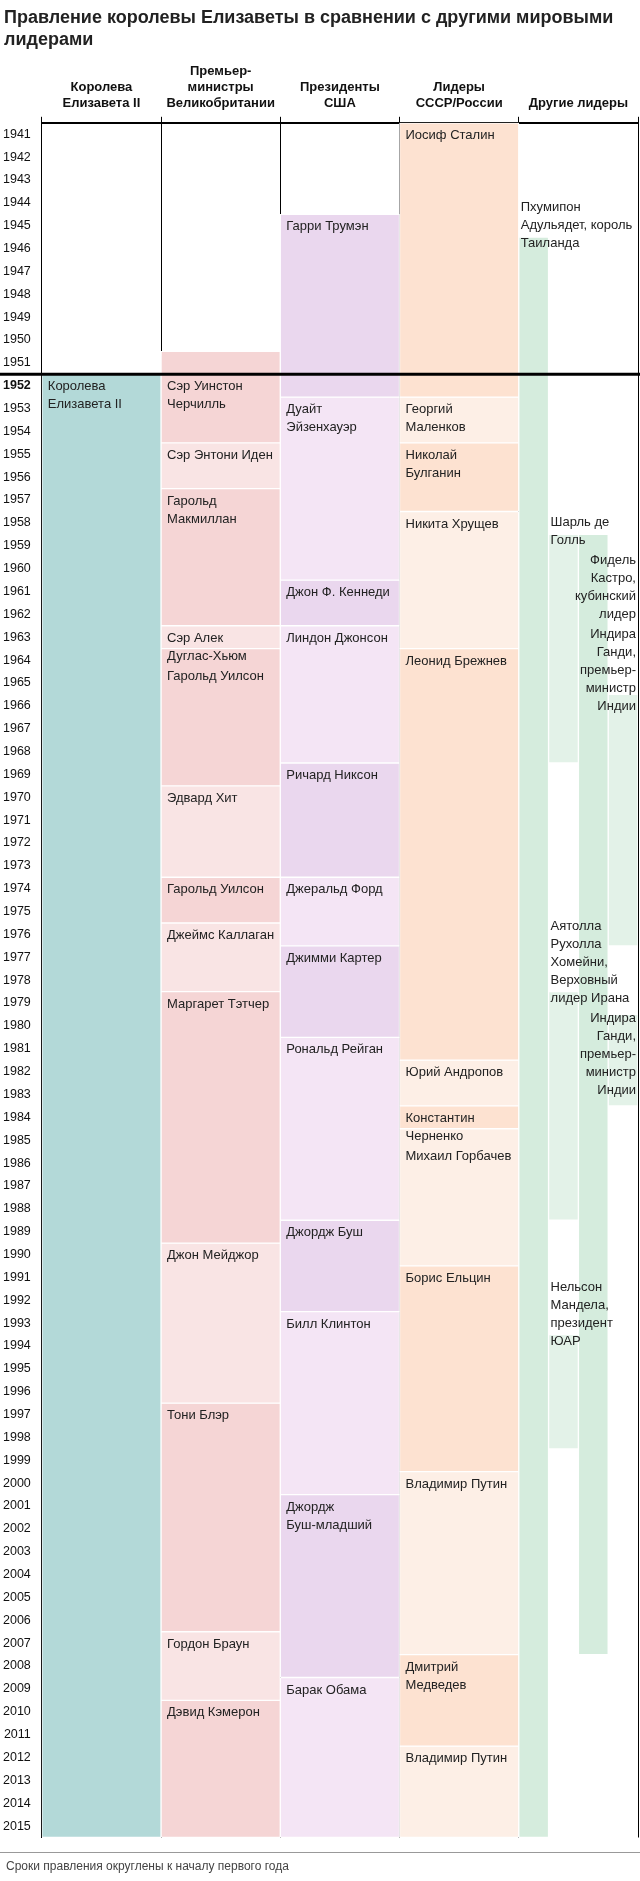 Image resolution: width=640 pixels, height=1881 pixels. I want to click on series-label: Эдвард Хит, so click(202, 797).